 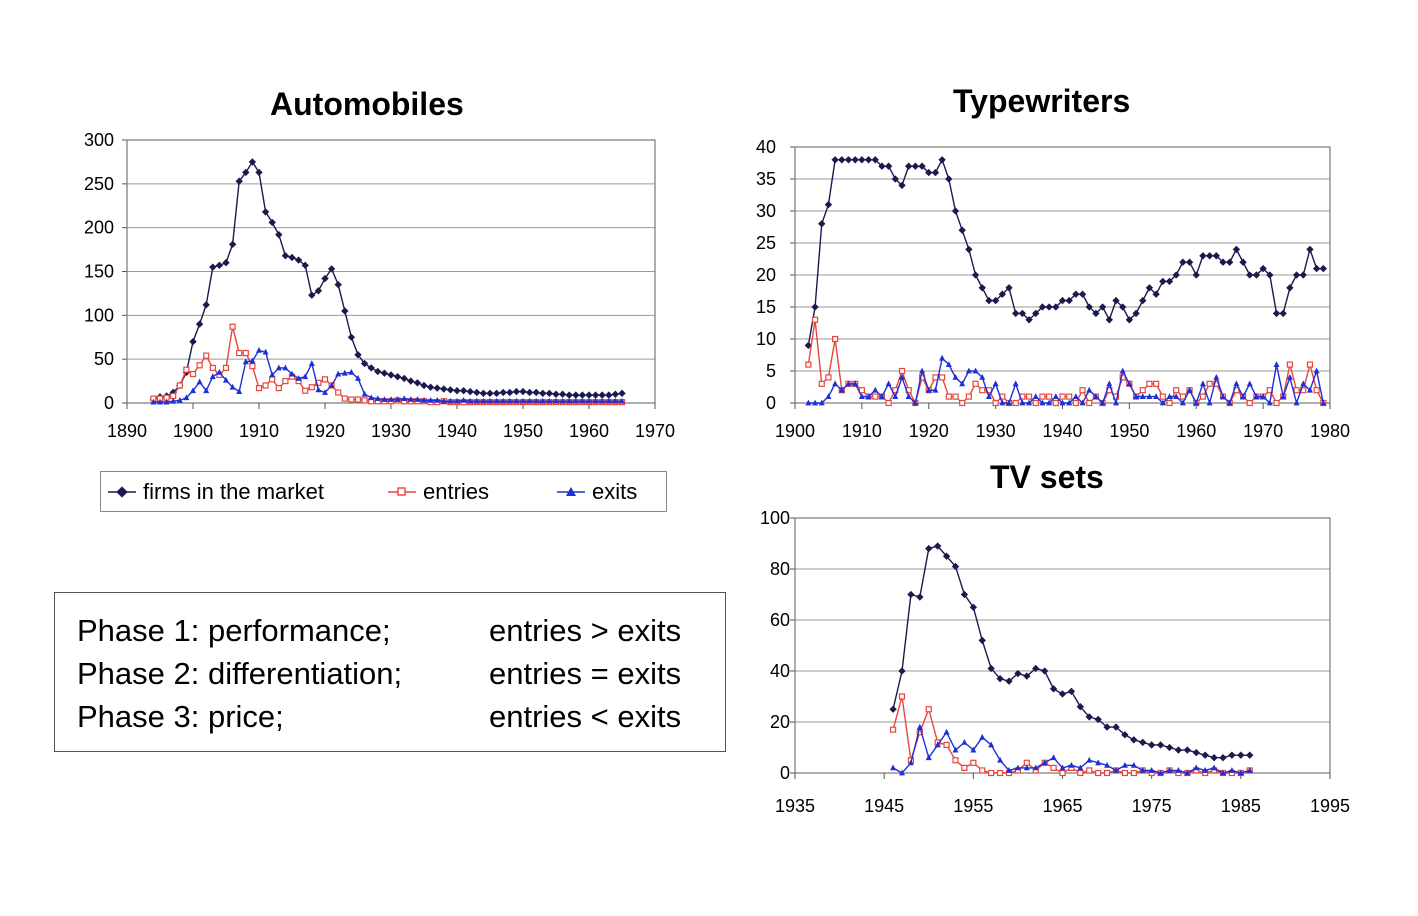 I want to click on x-tick-label: 1950, so click(x=1129, y=431).